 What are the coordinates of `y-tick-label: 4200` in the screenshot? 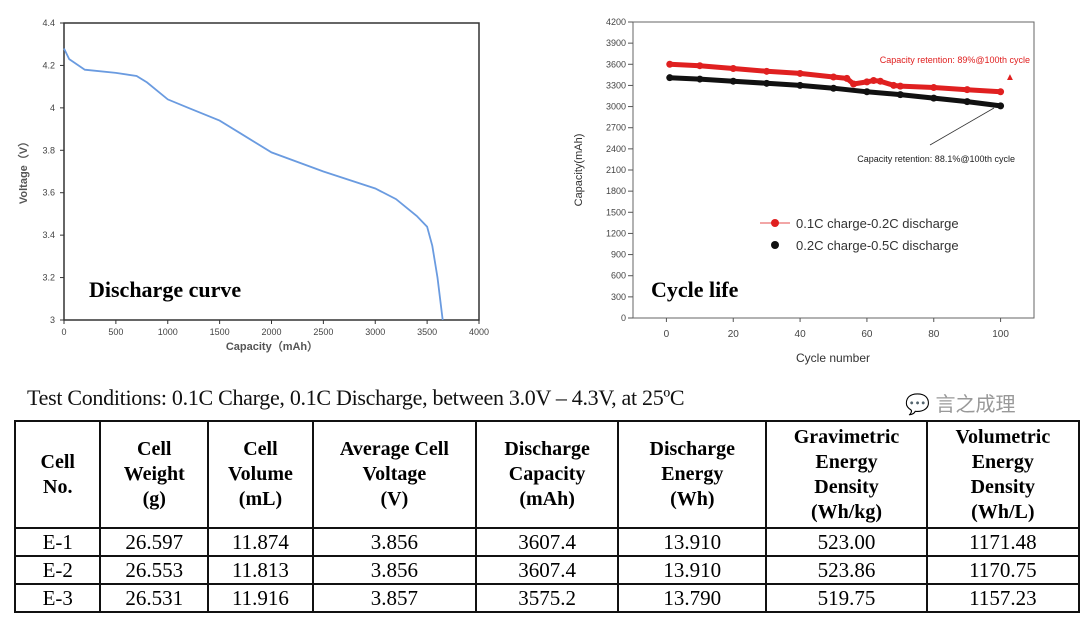 It's located at (616, 22).